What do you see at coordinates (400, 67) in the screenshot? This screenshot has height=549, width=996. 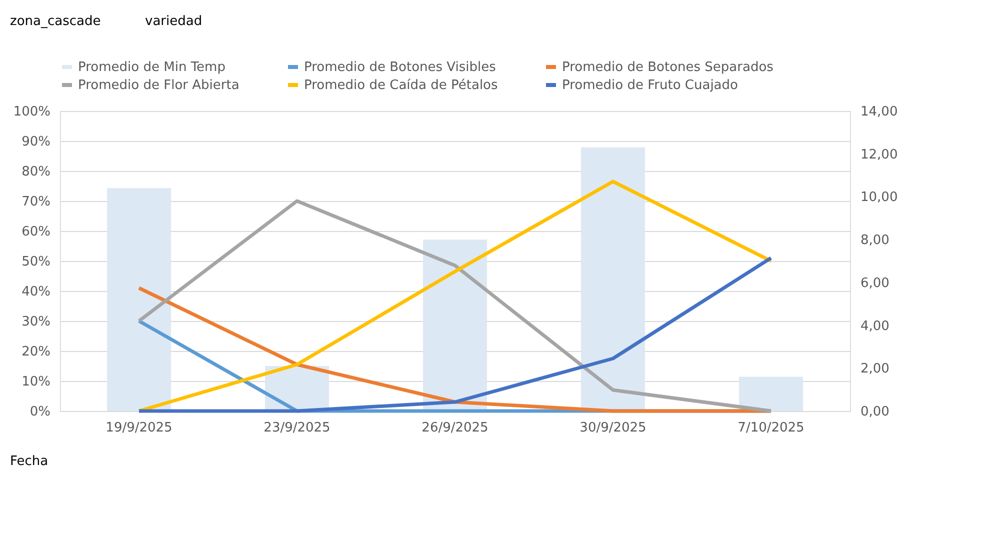 I see `legend-label: Promedio de Botones Visibles` at bounding box center [400, 67].